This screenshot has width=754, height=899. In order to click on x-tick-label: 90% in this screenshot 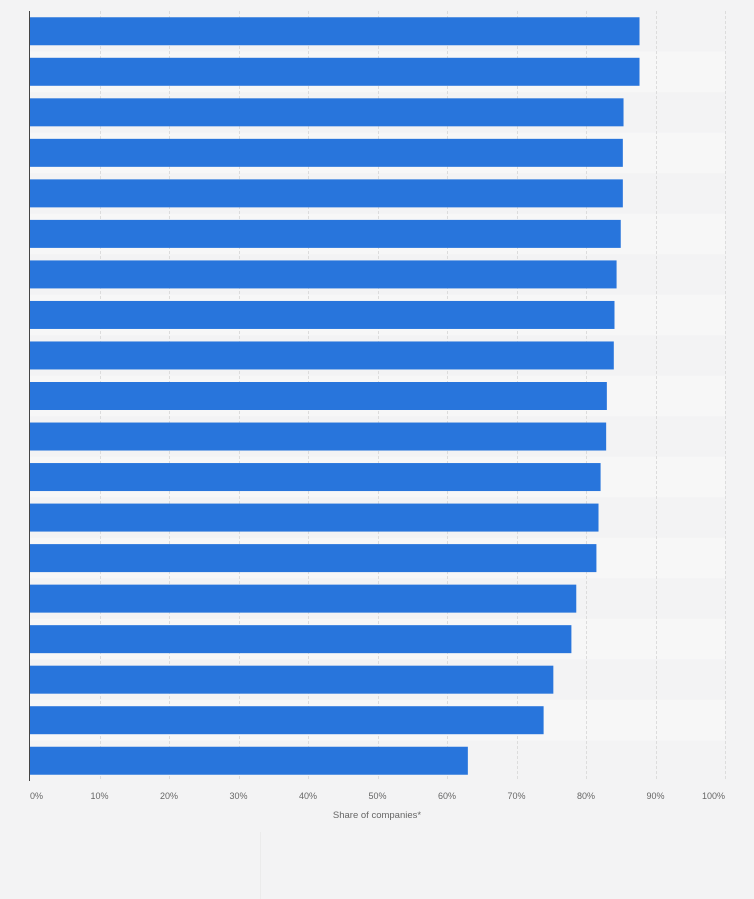, I will do `click(655, 796)`.